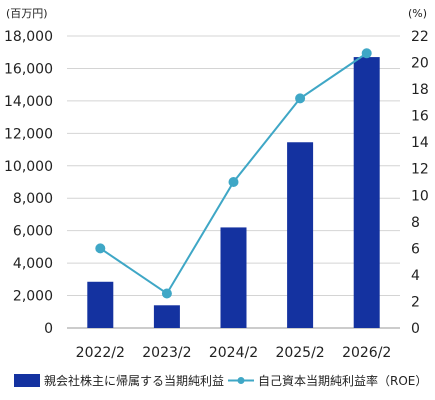 The width and height of the screenshot is (435, 400). What do you see at coordinates (417, 13) in the screenshot?
I see `right-axis-unit: (%)` at bounding box center [417, 13].